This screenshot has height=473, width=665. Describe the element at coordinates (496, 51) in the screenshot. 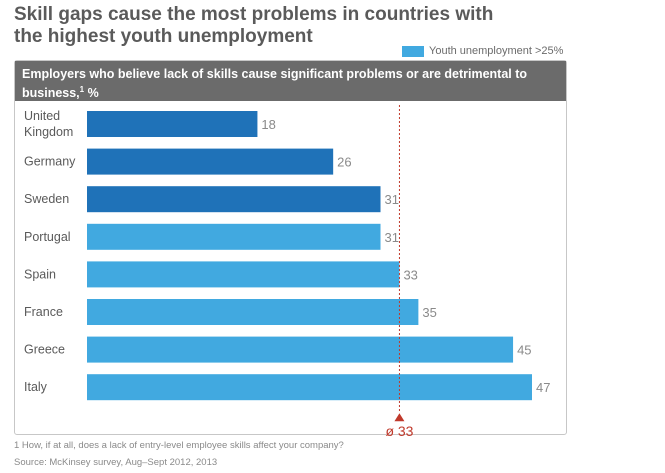

I see `legend-label: Youth unemployment >25%` at that location.